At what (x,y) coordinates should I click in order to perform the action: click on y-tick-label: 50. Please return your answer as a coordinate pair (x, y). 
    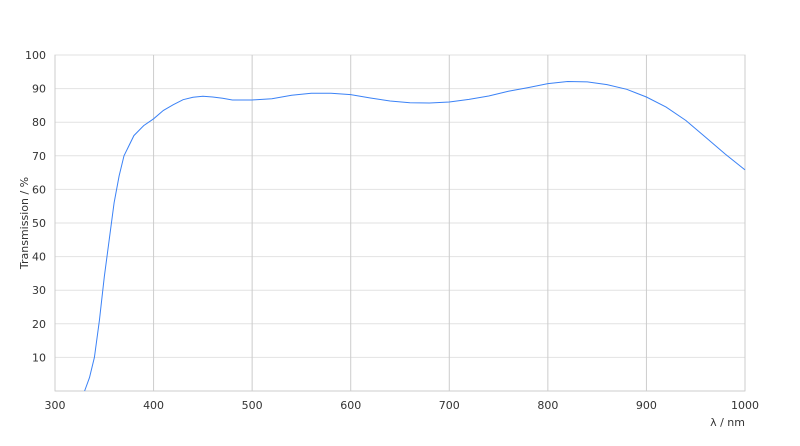
    Looking at the image, I should click on (39, 223).